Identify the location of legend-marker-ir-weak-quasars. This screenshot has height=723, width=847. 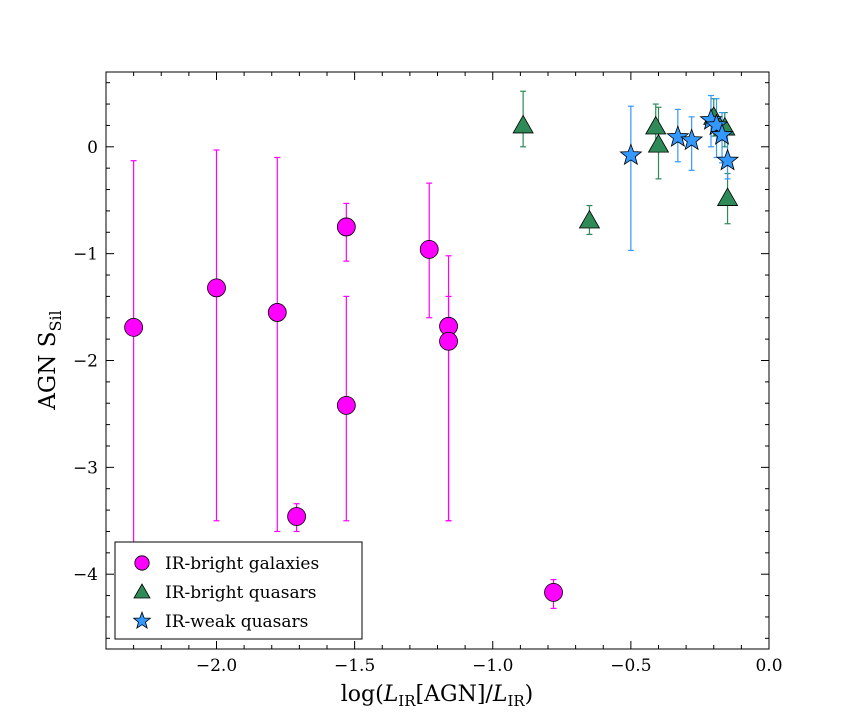
(142, 620).